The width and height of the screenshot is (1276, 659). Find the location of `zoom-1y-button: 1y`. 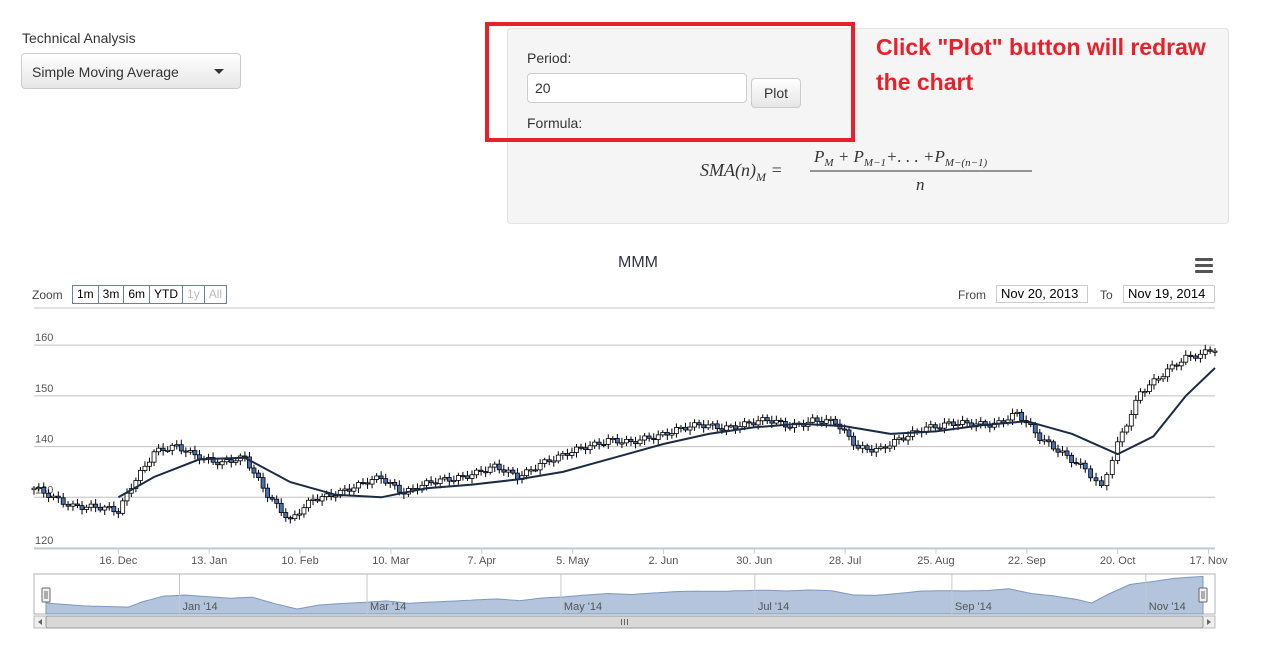

zoom-1y-button: 1y is located at coordinates (194, 294).